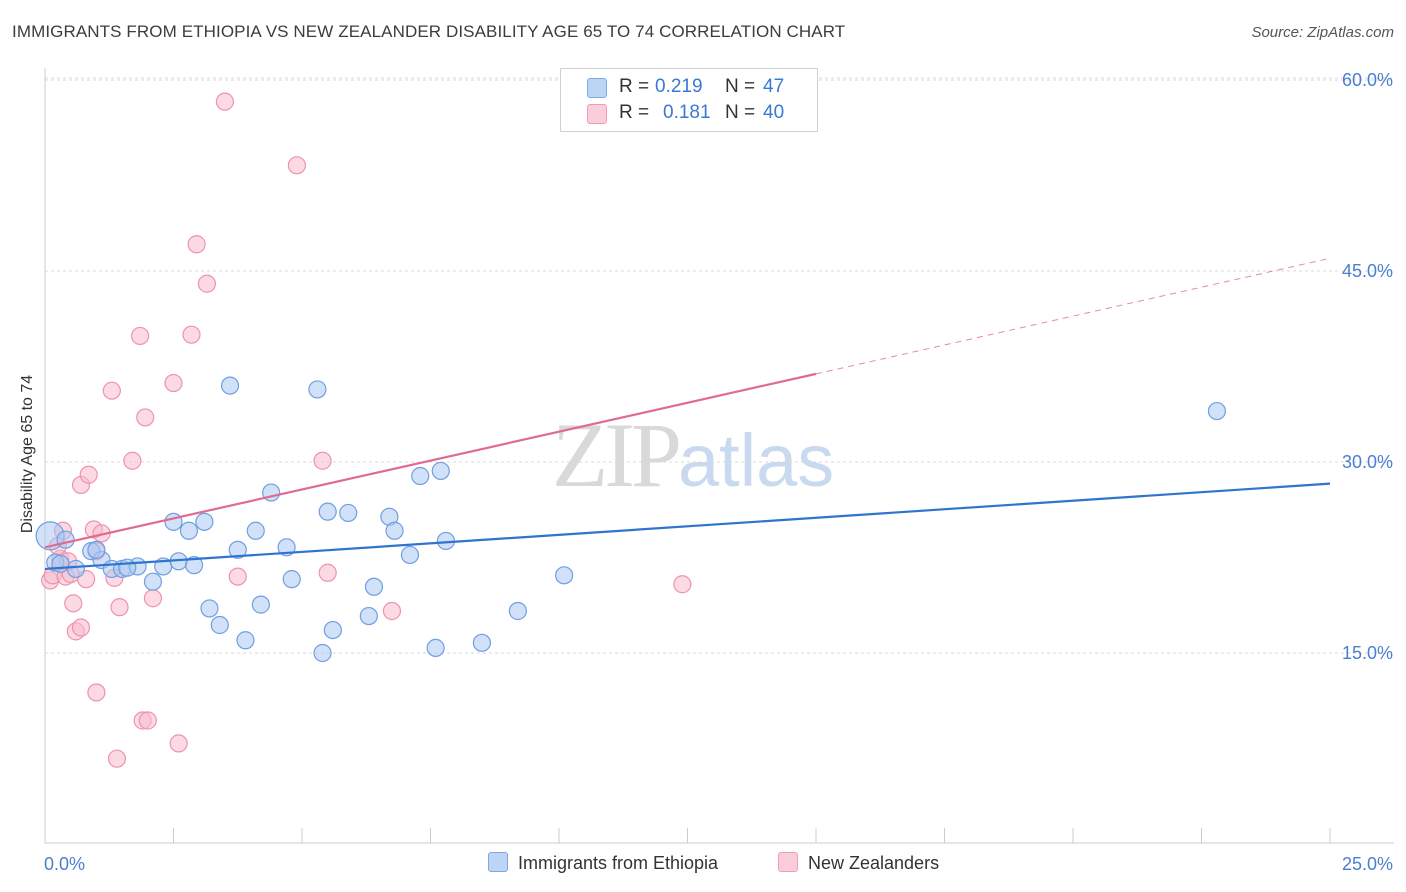  I want to click on x-tick-label-min: 0.0%, so click(64, 864).